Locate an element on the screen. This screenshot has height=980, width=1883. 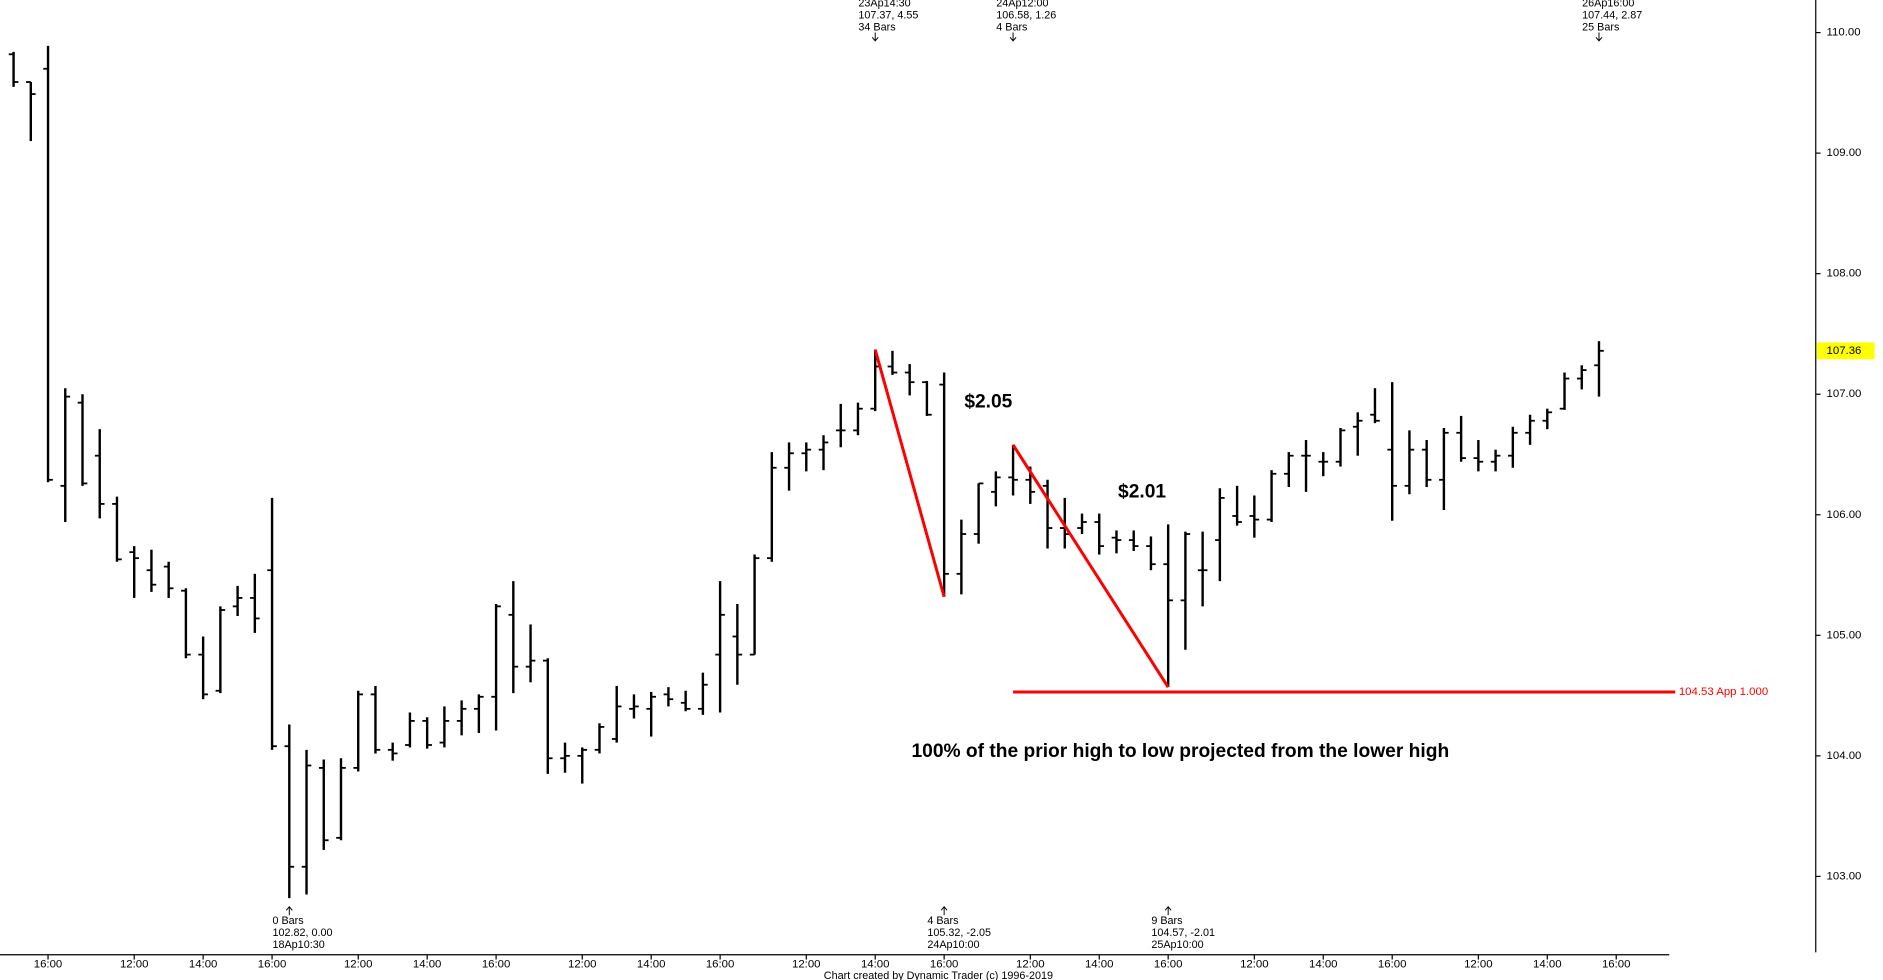
pivot-annotation: 26Ap16:00 is located at coordinates (1608, 4).